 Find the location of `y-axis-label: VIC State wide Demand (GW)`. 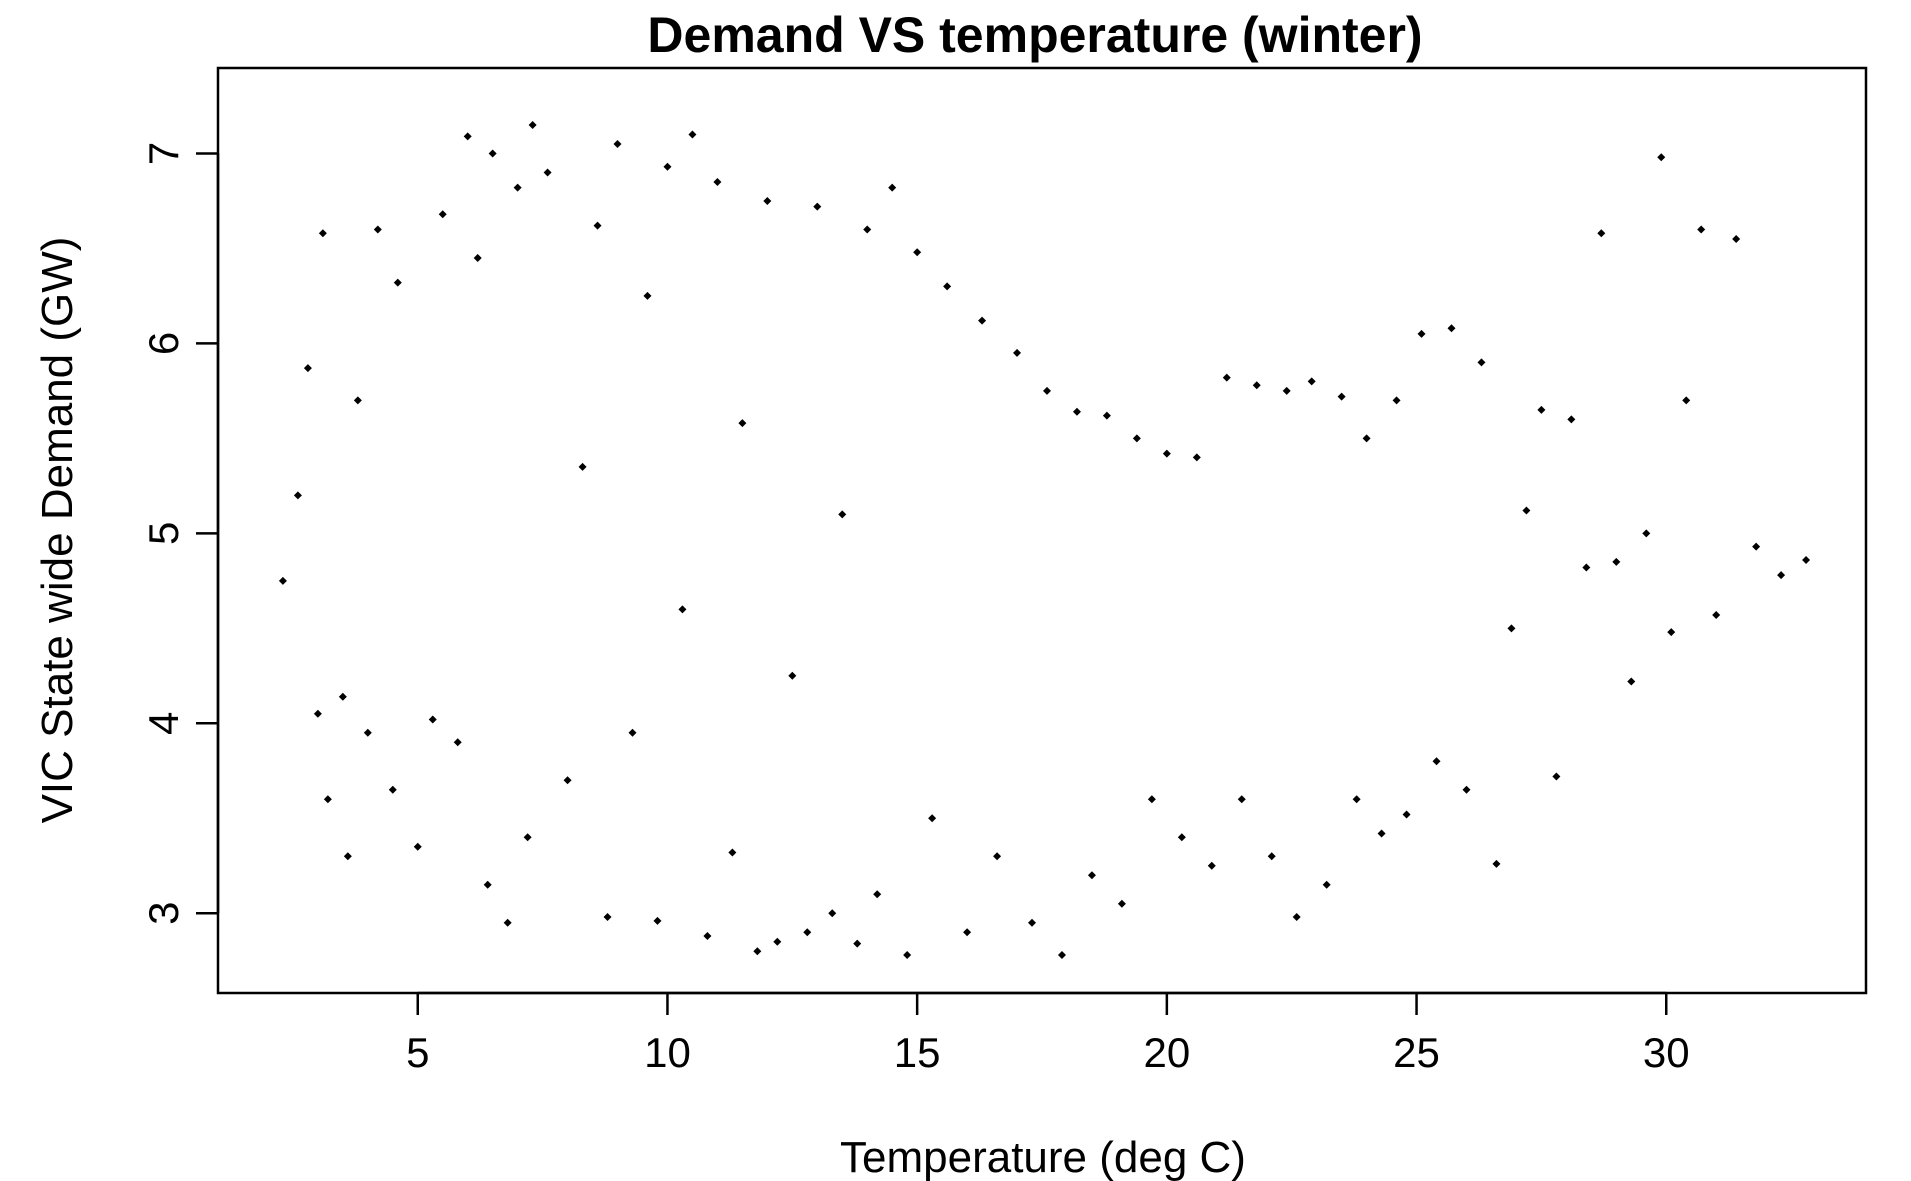

y-axis-label: VIC State wide Demand (GW) is located at coordinates (57, 530).